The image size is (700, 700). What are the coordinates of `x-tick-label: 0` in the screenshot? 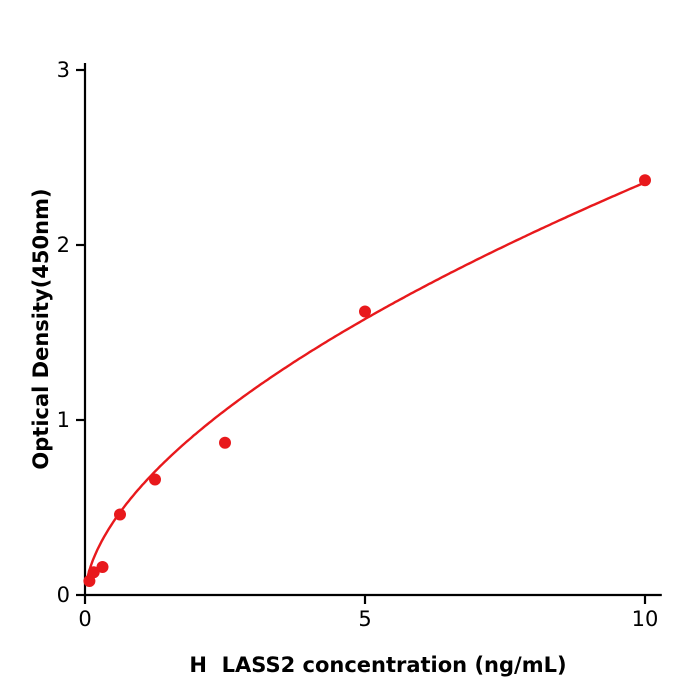 It's located at (84, 619).